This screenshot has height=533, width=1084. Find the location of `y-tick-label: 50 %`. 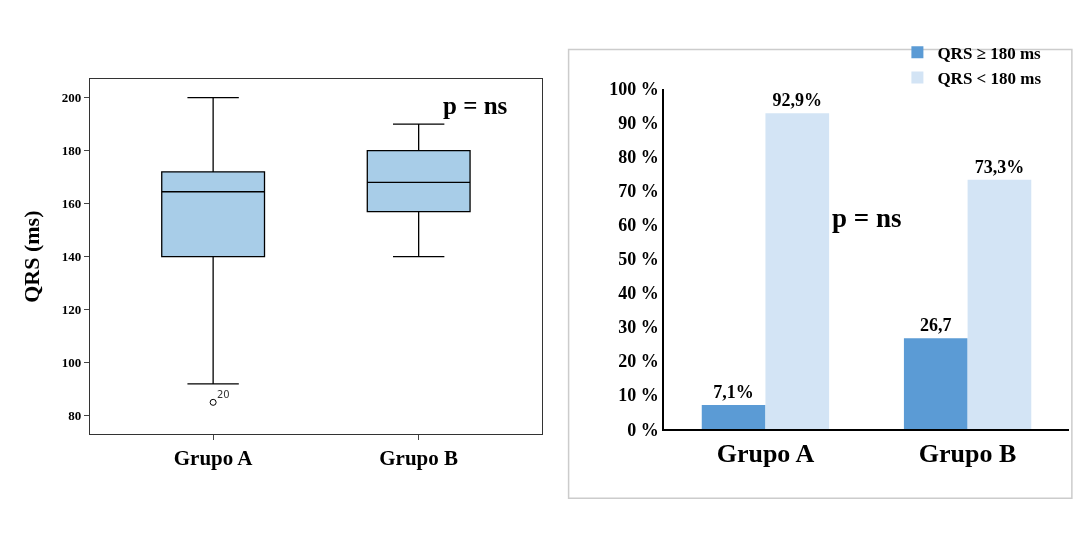

y-tick-label: 50 % is located at coordinates (638, 259).